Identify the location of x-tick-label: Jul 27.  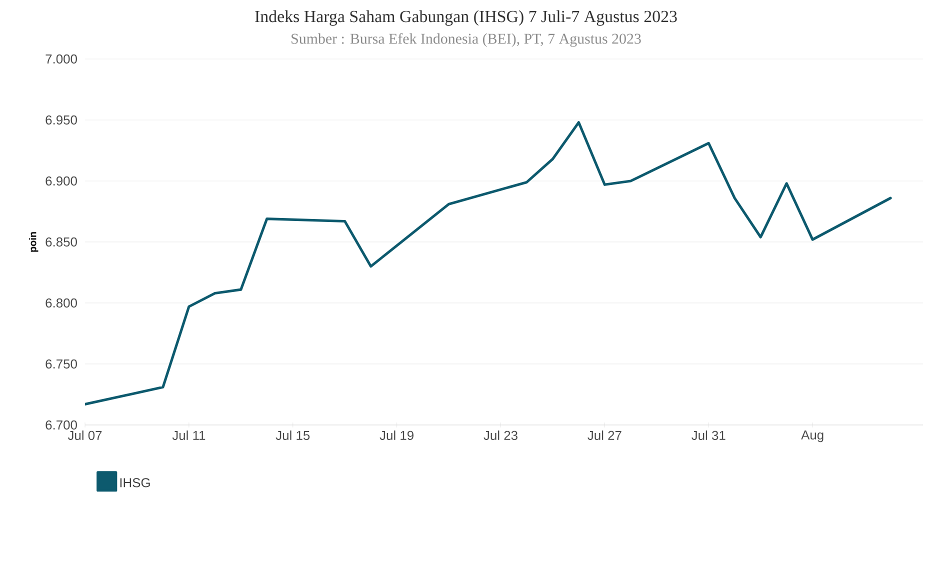
(605, 435).